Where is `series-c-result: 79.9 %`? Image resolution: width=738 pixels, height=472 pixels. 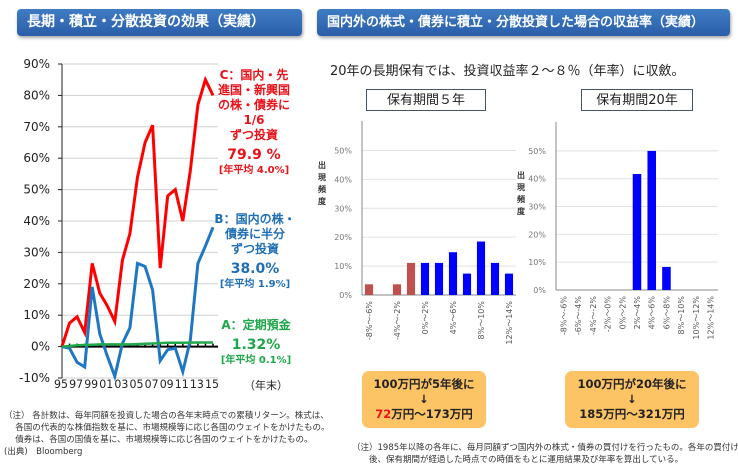
series-c-result: 79.9 % is located at coordinates (254, 155).